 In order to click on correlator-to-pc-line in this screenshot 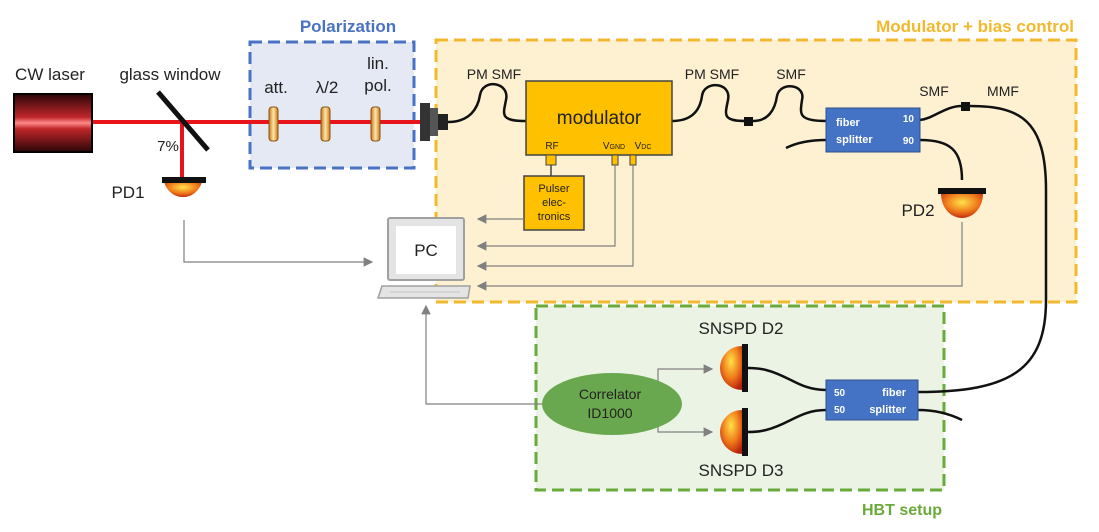, I will do `click(482, 354)`.